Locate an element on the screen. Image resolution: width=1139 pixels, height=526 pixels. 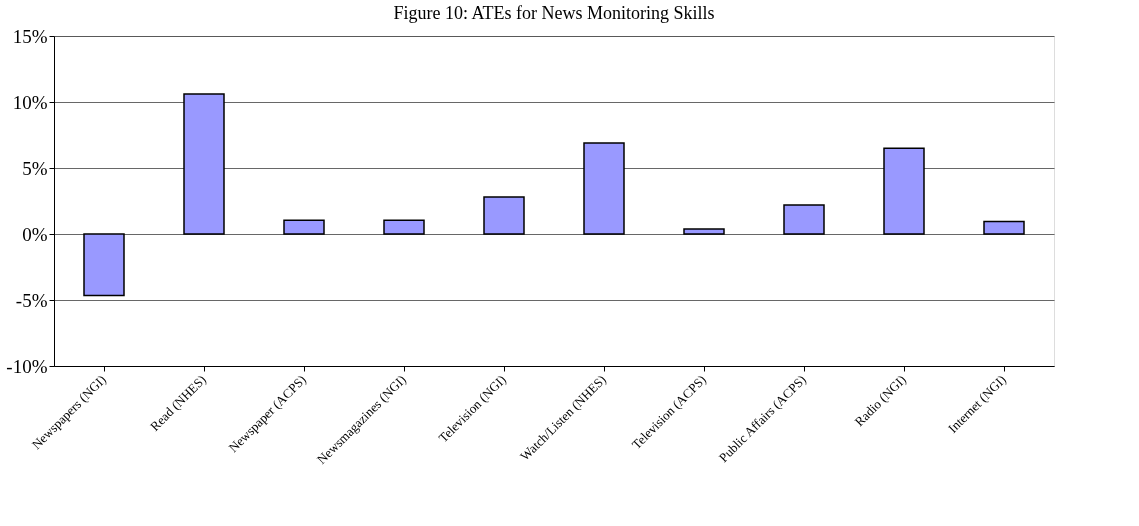
y-tick-label: -10% is located at coordinates (27, 366).